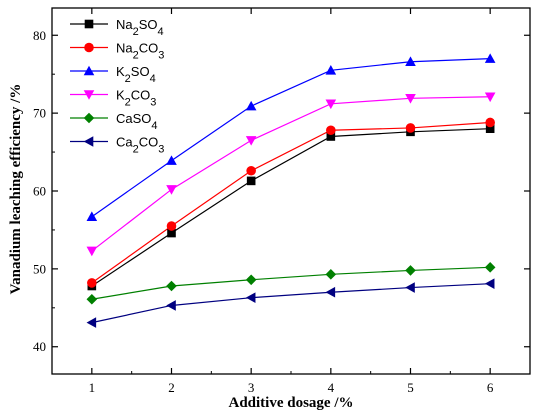  What do you see at coordinates (290, 402) in the screenshot?
I see `x-axis-title: Additive dosage /%` at bounding box center [290, 402].